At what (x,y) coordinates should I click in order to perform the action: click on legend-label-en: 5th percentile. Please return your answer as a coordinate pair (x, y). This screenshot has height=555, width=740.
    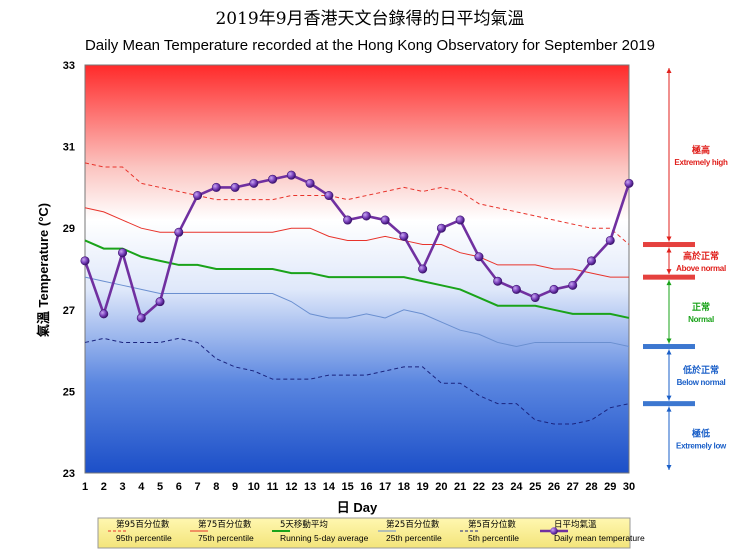
    Looking at the image, I should click on (493, 538).